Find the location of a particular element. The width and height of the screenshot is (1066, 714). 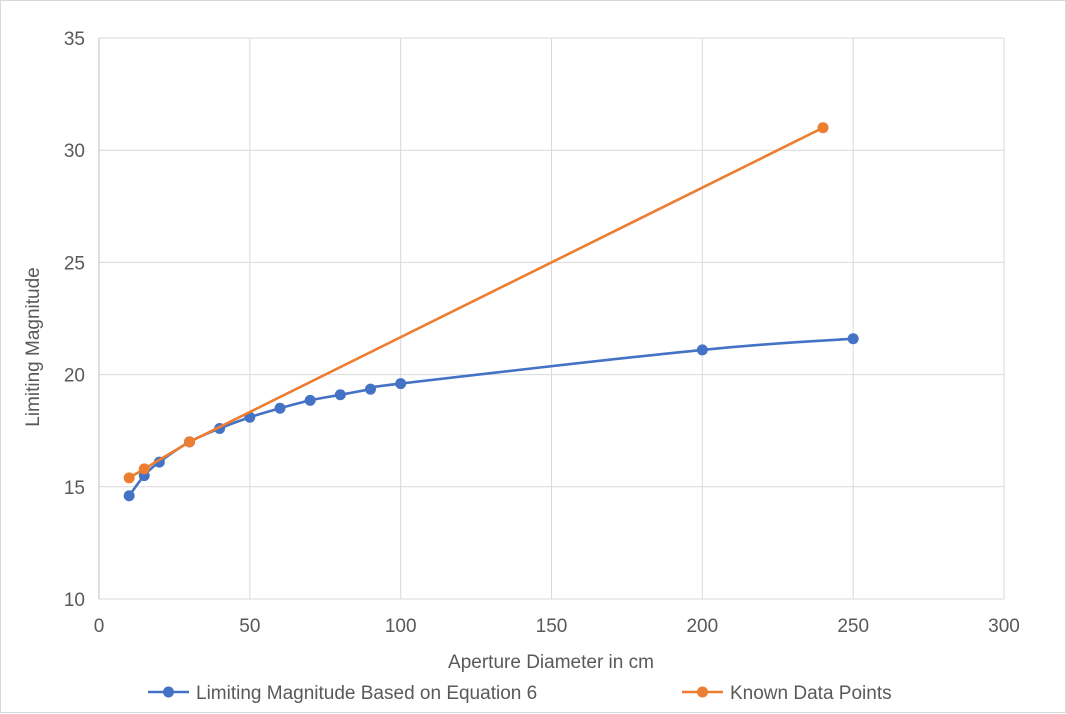

x-tick-label: 150 is located at coordinates (552, 626).